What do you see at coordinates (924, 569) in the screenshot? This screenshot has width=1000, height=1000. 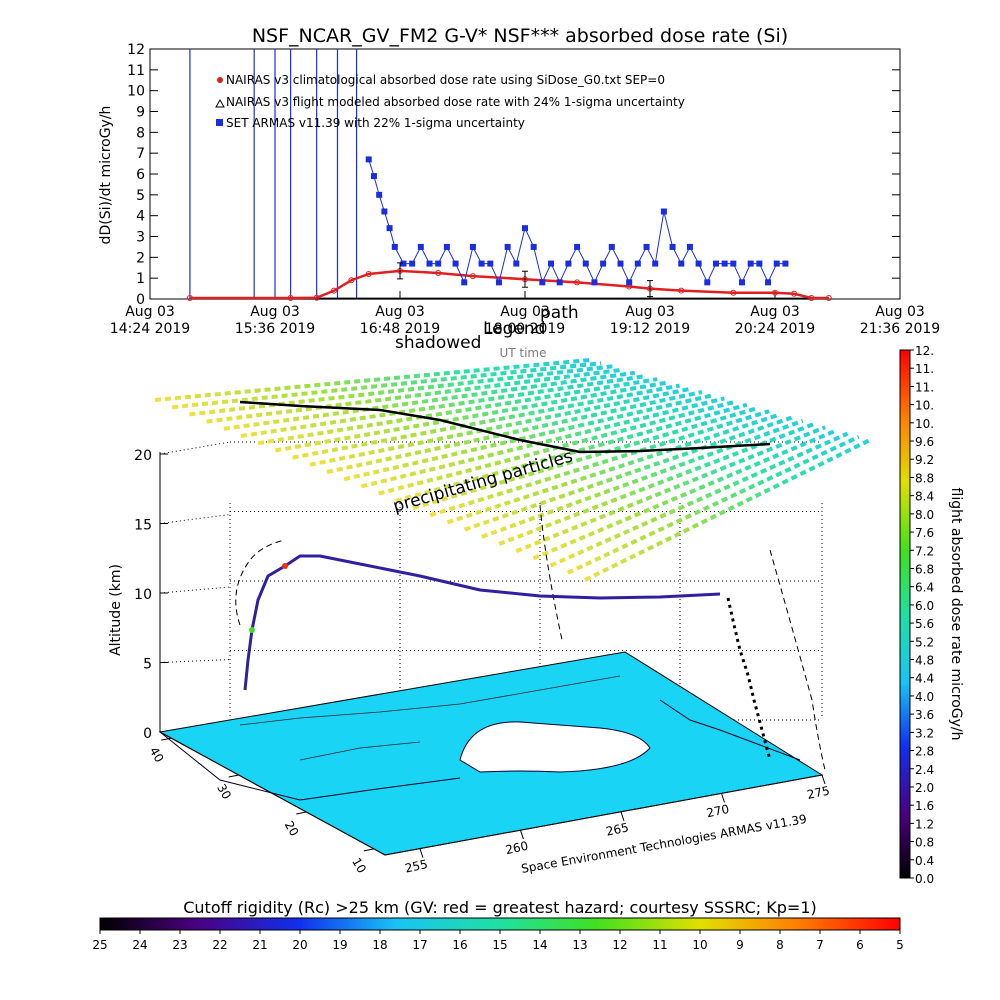 I see `colorbar-vertical-tick-label: 6.8` at bounding box center [924, 569].